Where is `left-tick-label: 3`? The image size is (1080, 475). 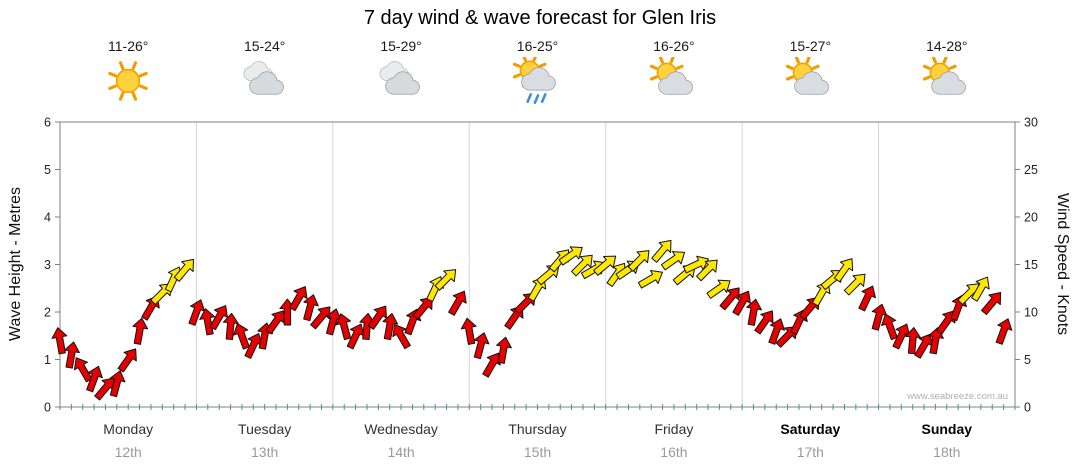
left-tick-label: 3 is located at coordinates (47, 265).